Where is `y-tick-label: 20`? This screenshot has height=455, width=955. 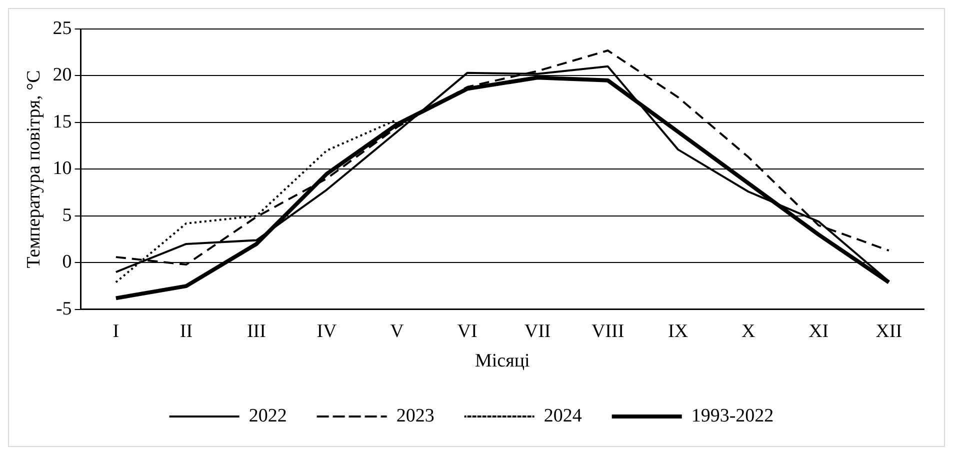
y-tick-label: 20 is located at coordinates (62, 75).